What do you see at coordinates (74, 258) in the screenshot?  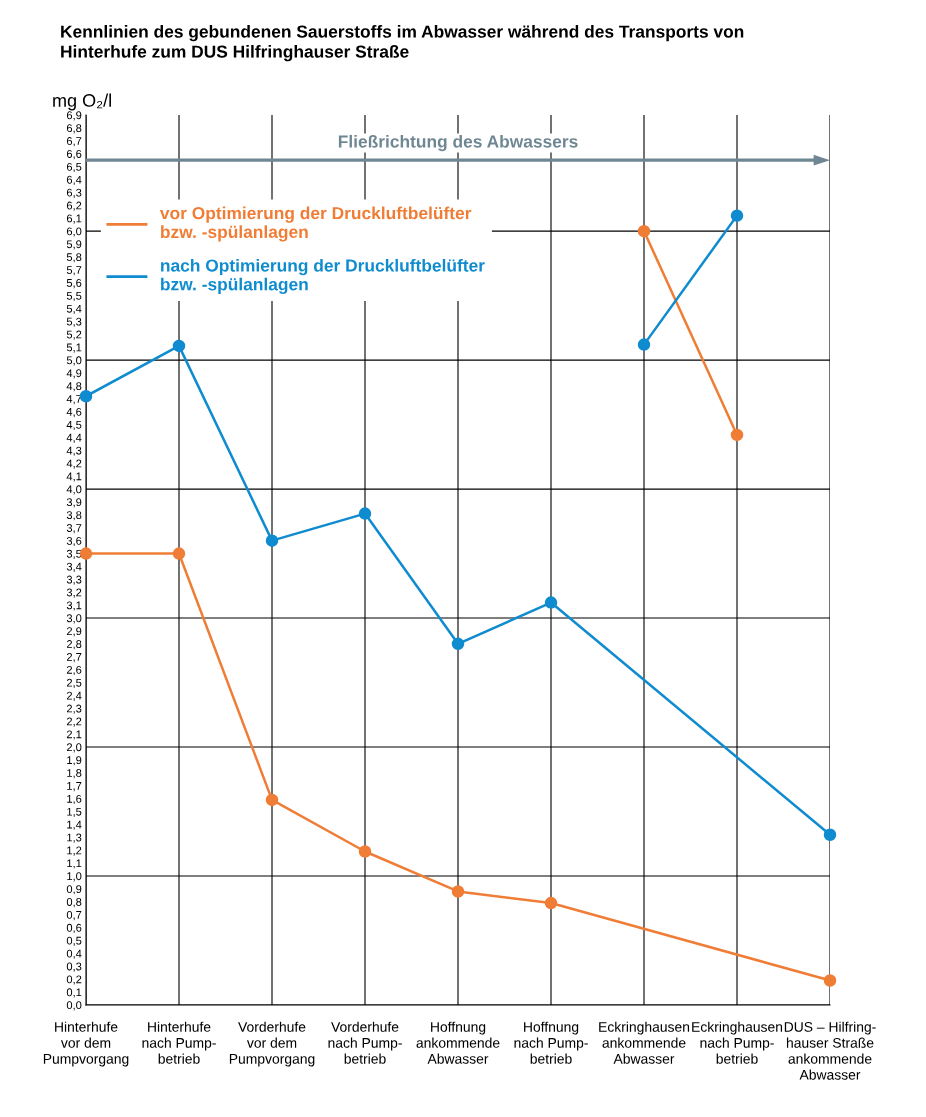 I see `y-tick-label: 5,8` at bounding box center [74, 258].